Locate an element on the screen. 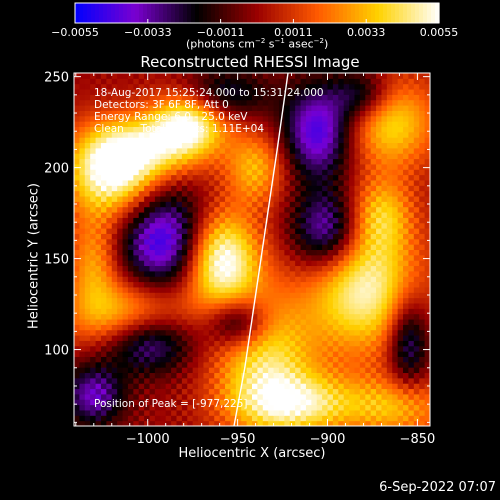 Image resolution: width=500 pixels, height=500 pixels. colorbar-label-part: asec is located at coordinates (299, 44).